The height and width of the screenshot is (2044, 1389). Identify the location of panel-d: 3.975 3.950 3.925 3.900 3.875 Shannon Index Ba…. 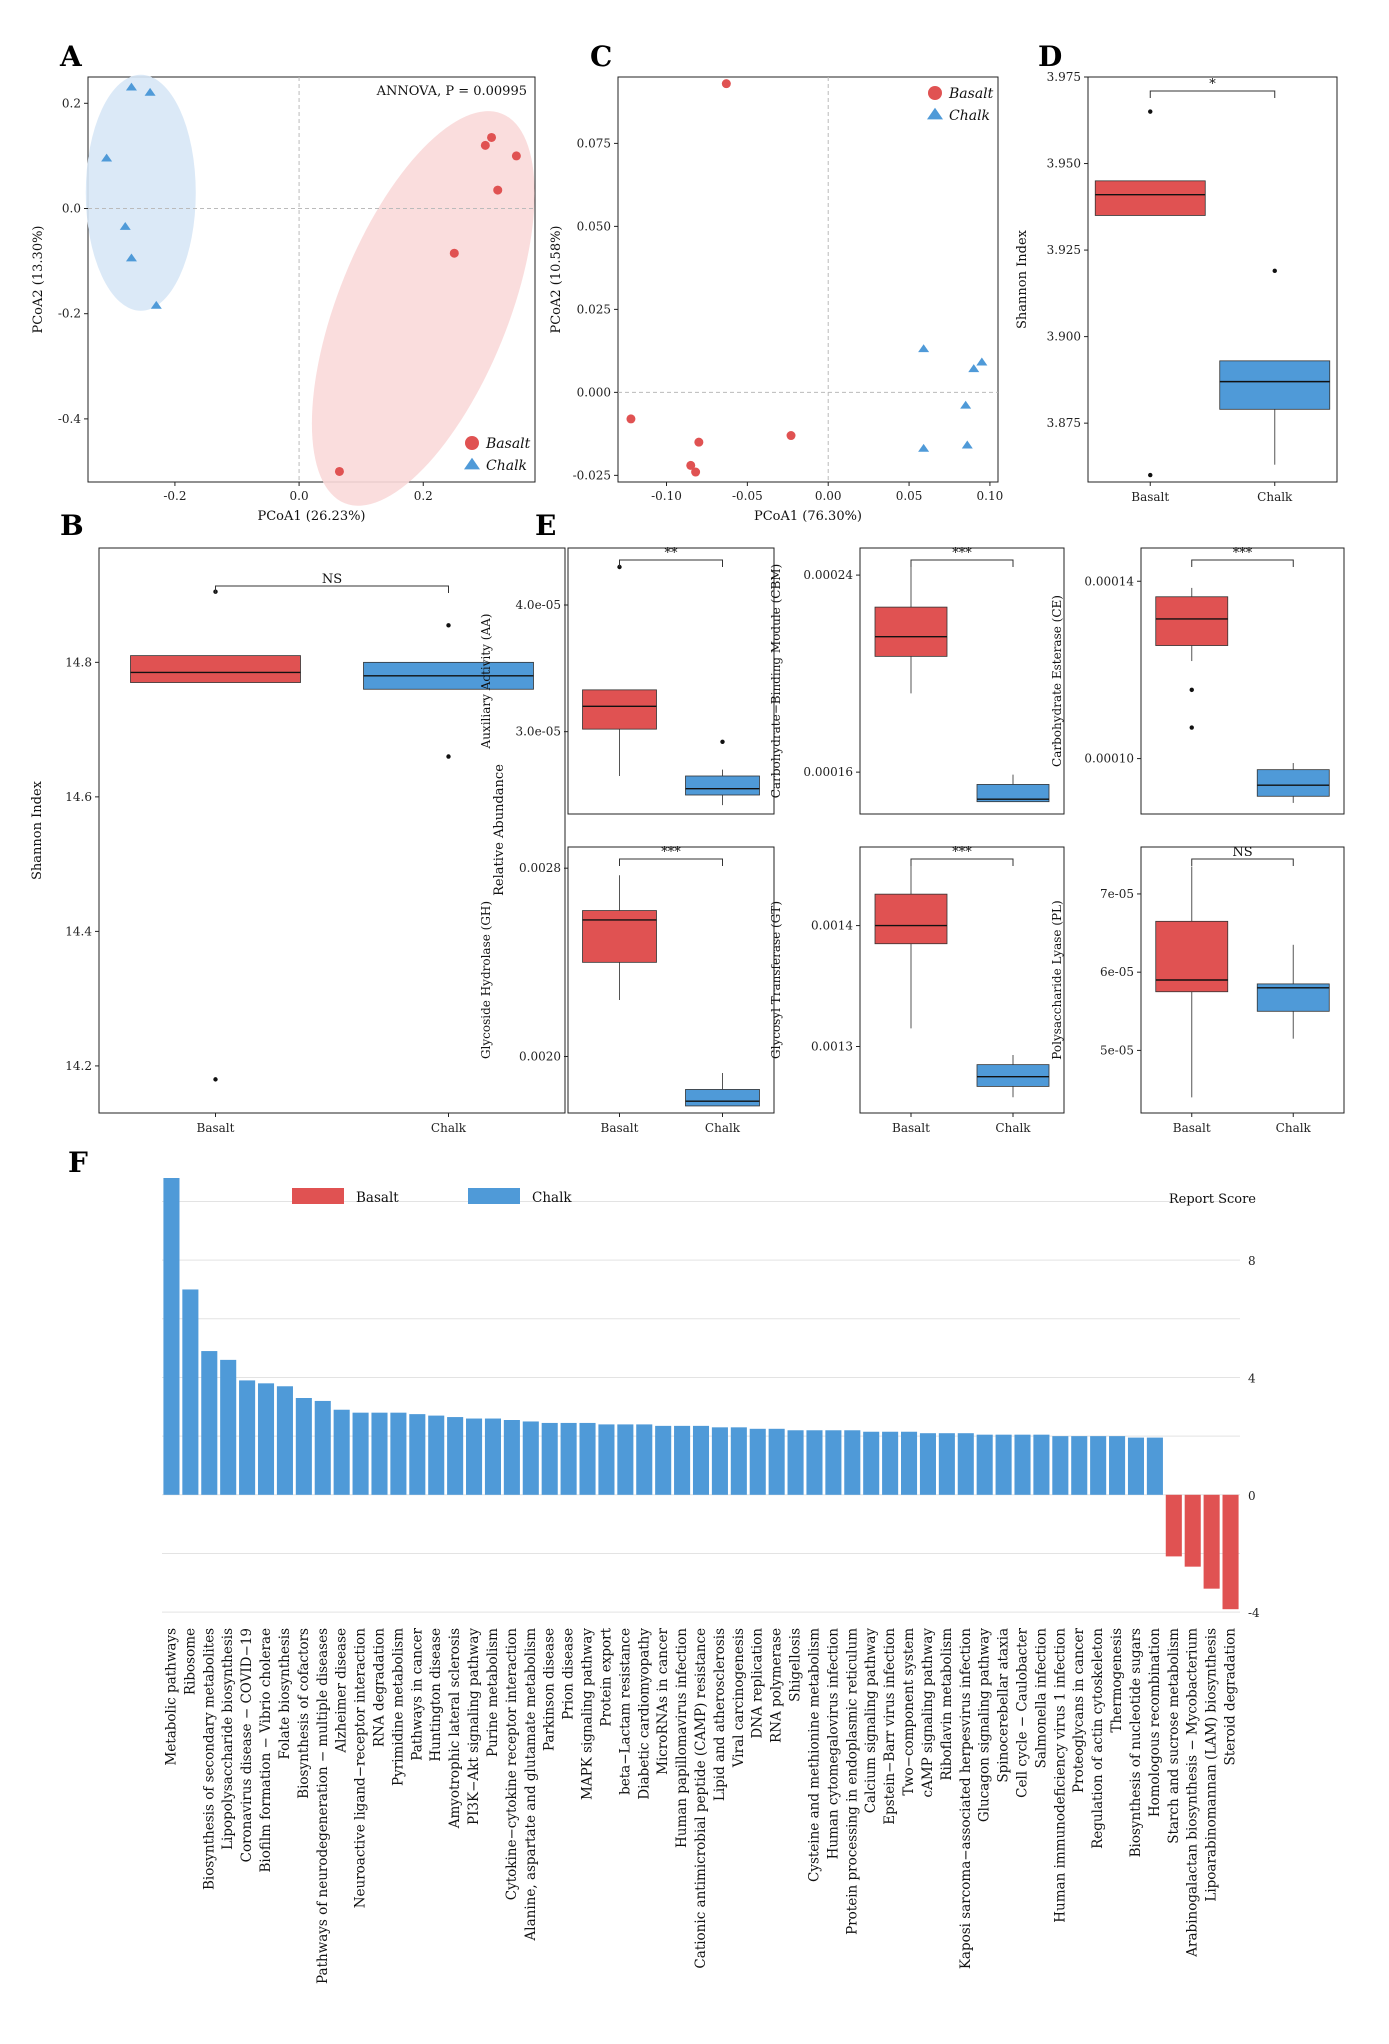
(1176, 287).